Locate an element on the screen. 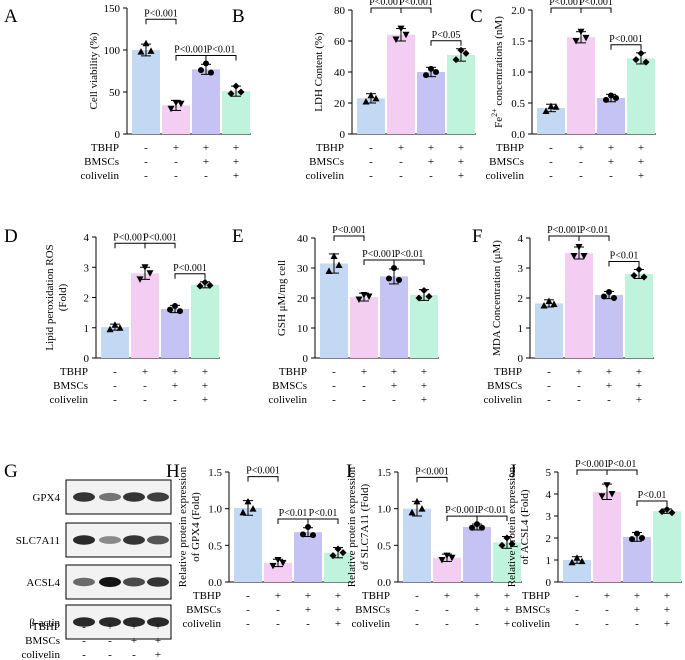 The image size is (685, 660). y-tick-label: 50 is located at coordinates (115, 93).